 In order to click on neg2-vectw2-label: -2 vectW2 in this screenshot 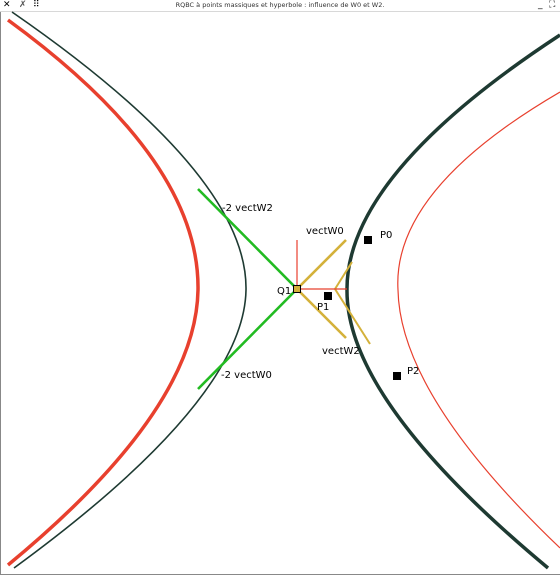, I will do `click(247, 208)`.